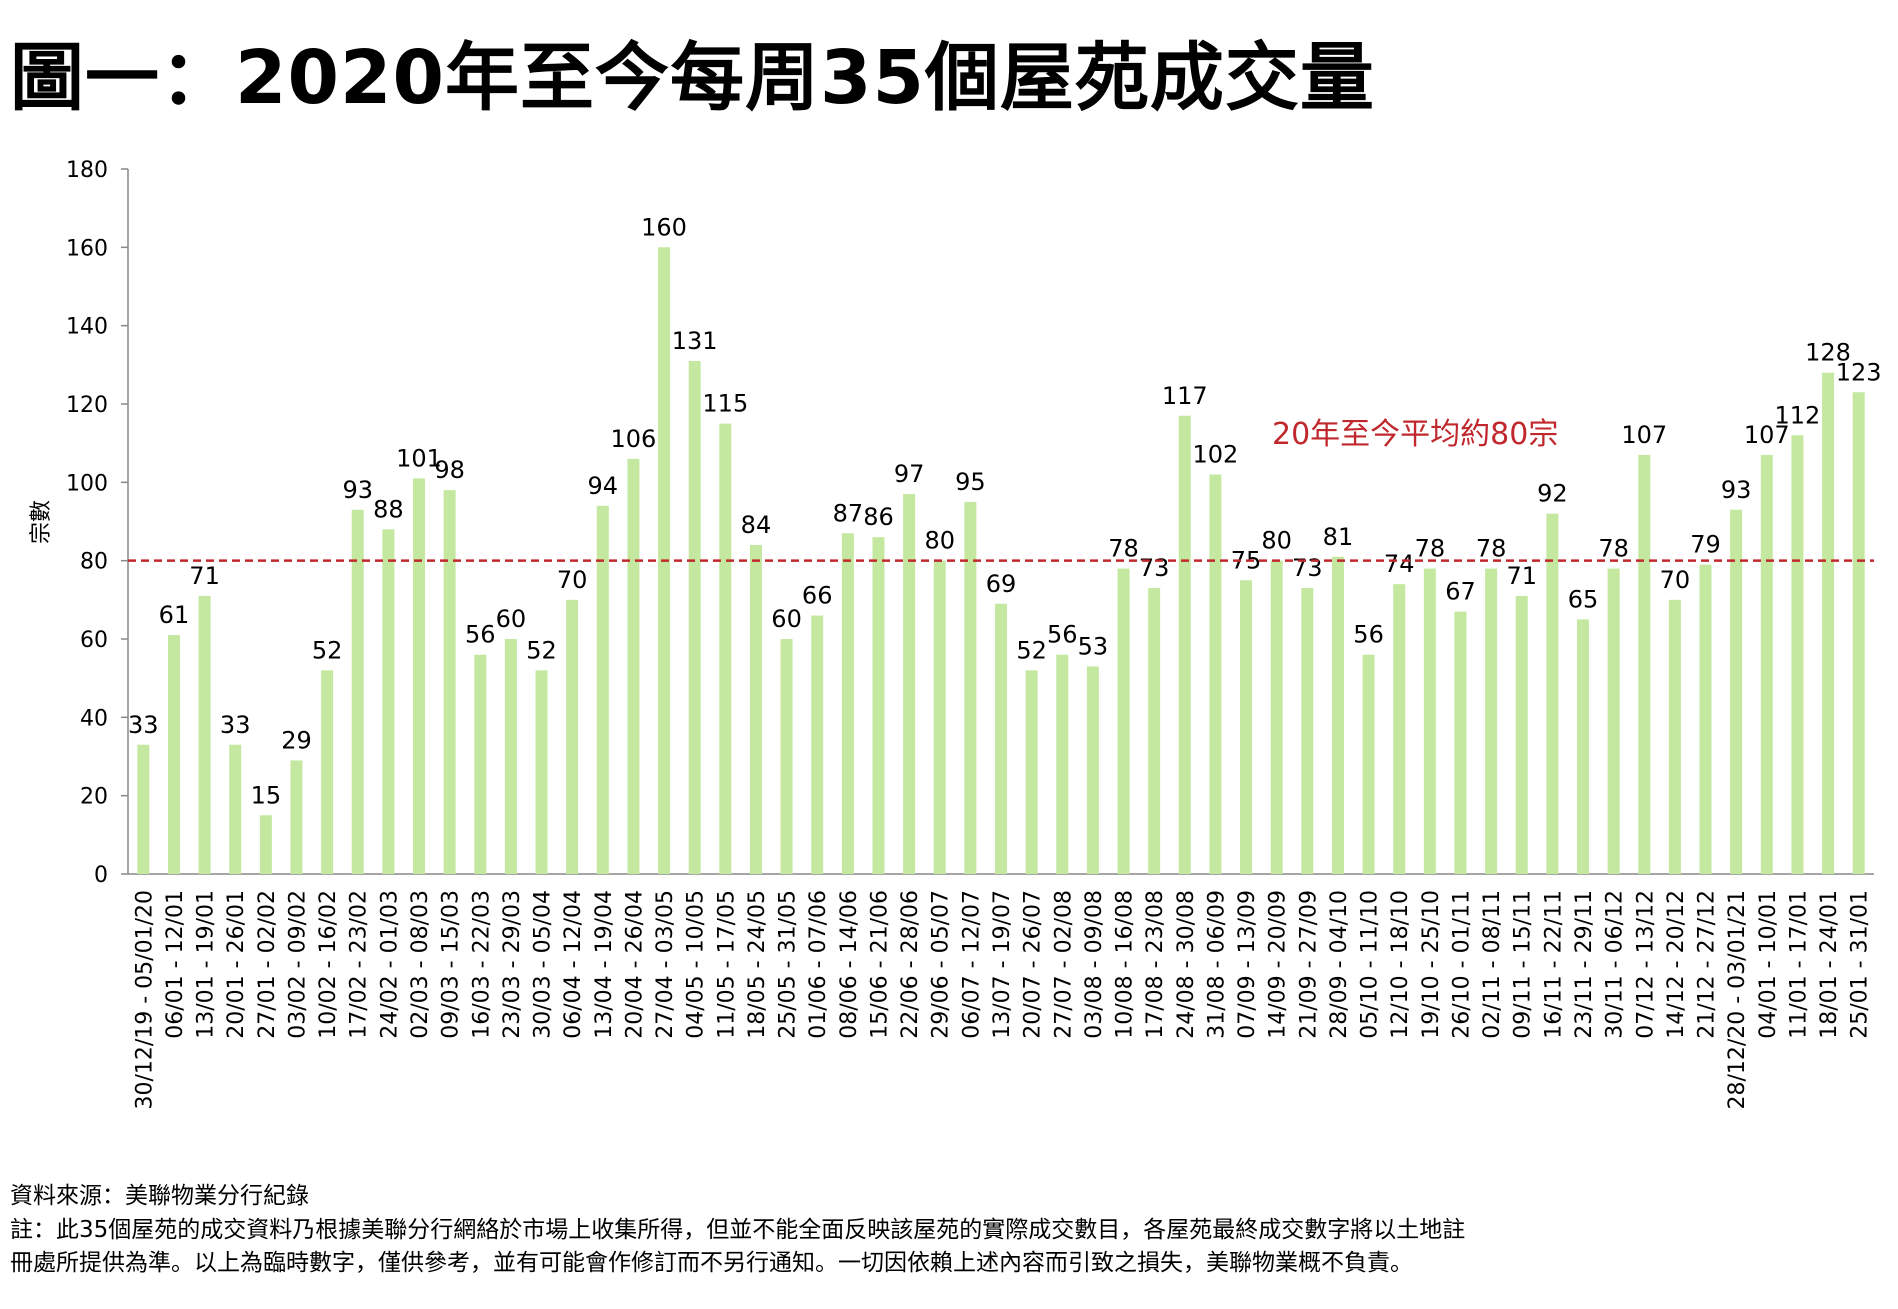 The height and width of the screenshot is (1309, 1898). What do you see at coordinates (817, 596) in the screenshot?
I see `data-label: 66` at bounding box center [817, 596].